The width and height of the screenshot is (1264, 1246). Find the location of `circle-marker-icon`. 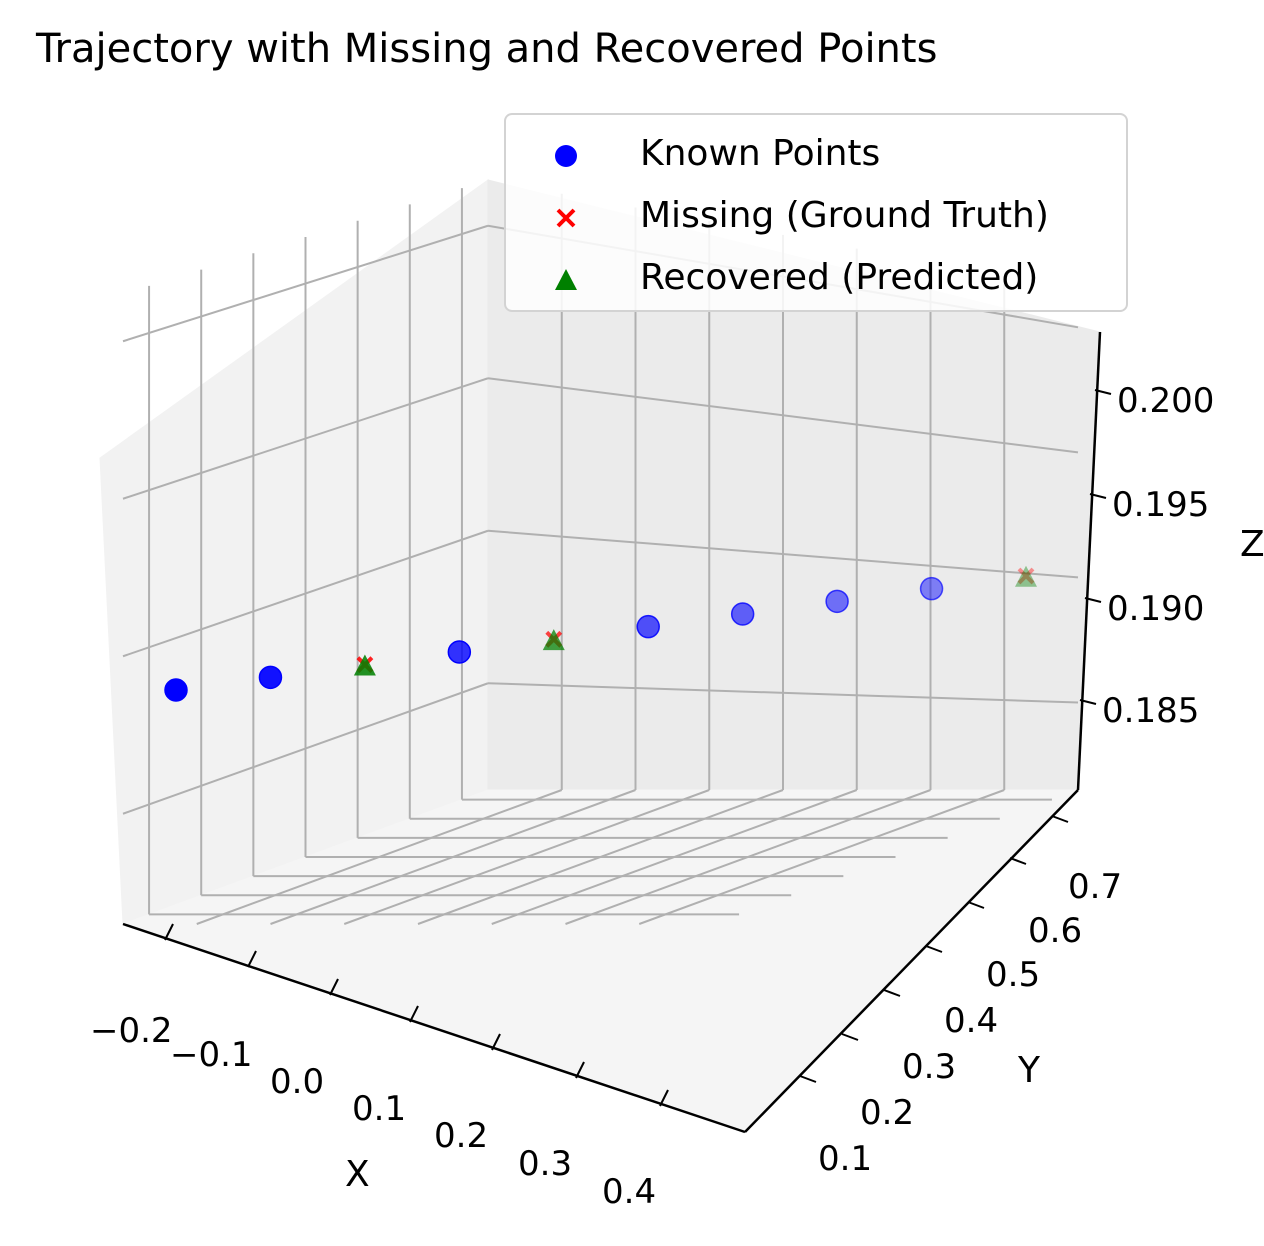

circle-marker-icon is located at coordinates (566, 156).